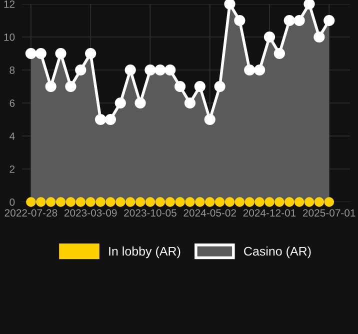 The image size is (358, 334). What do you see at coordinates (269, 213) in the screenshot?
I see `x-tick-label: 2024-12-01` at bounding box center [269, 213].